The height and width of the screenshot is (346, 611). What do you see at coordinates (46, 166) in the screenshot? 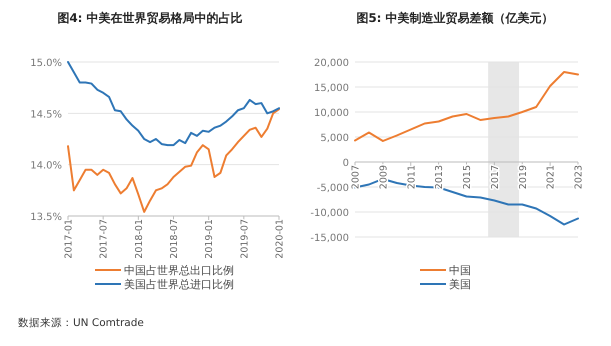
I see `y-tick-label: 14.0%` at bounding box center [46, 166].